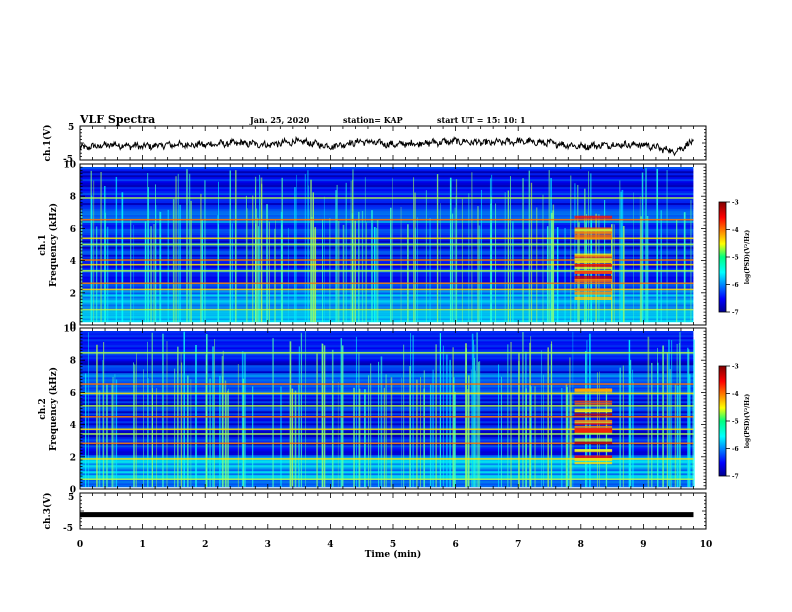  Describe the element at coordinates (393, 554) in the screenshot. I see `time-axis-label: Time (min)` at that location.